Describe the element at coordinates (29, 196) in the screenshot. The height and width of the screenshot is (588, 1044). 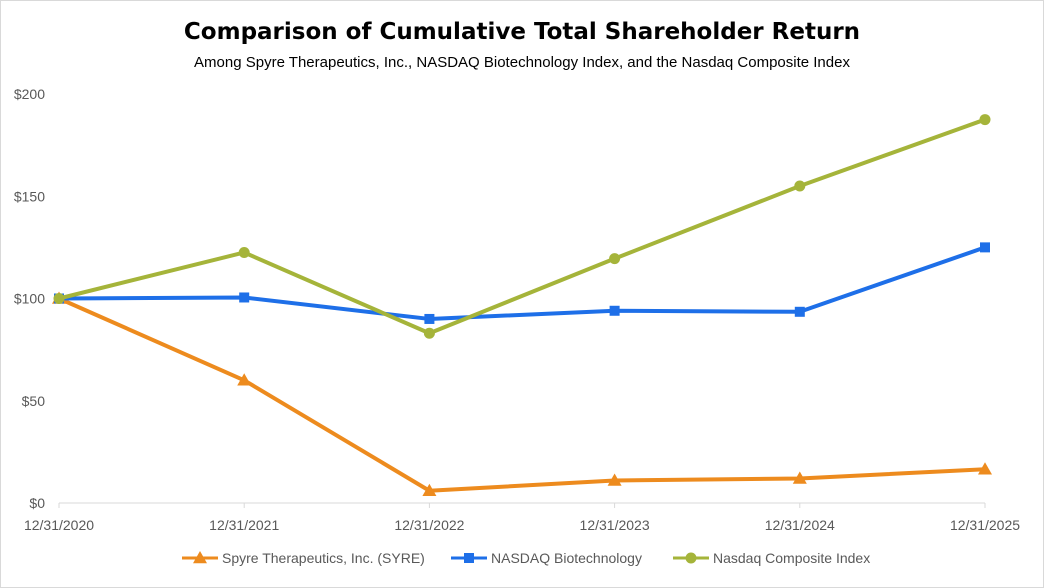
I see `y-tick-label: $150` at that location.